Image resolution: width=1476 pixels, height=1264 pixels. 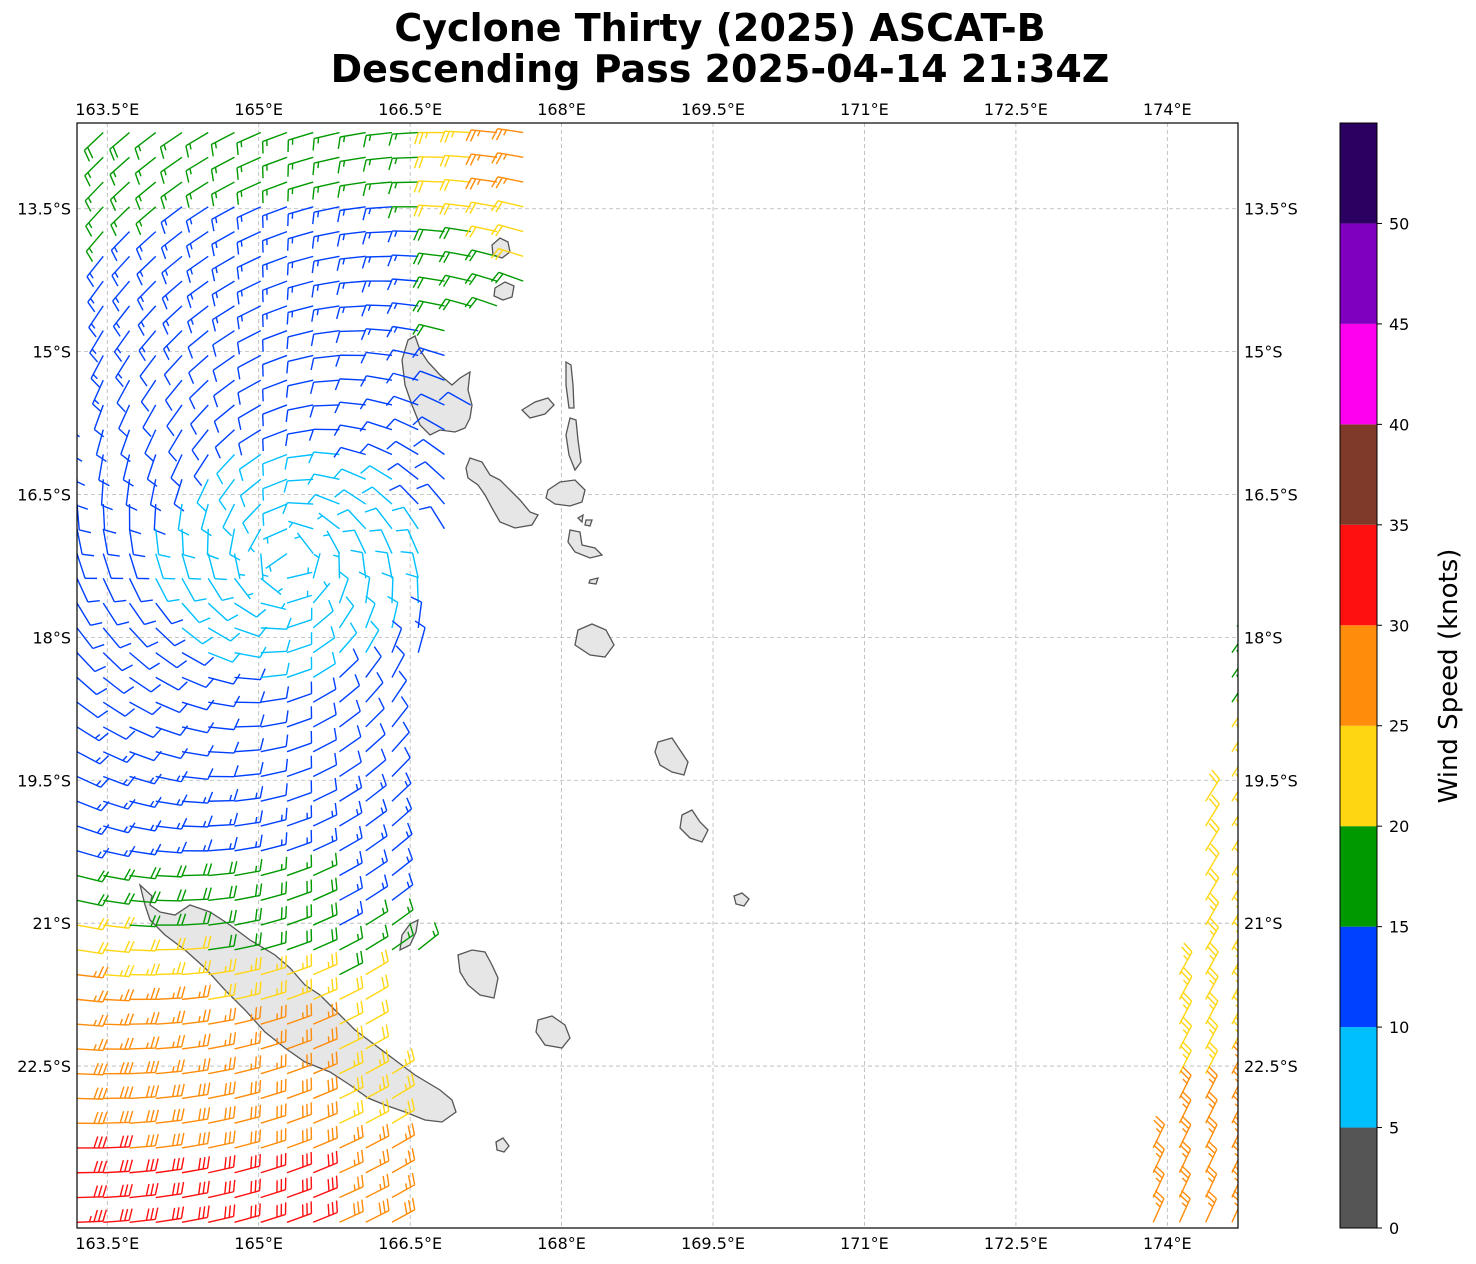 What do you see at coordinates (570, 384) in the screenshot?
I see `maewo-island` at bounding box center [570, 384].